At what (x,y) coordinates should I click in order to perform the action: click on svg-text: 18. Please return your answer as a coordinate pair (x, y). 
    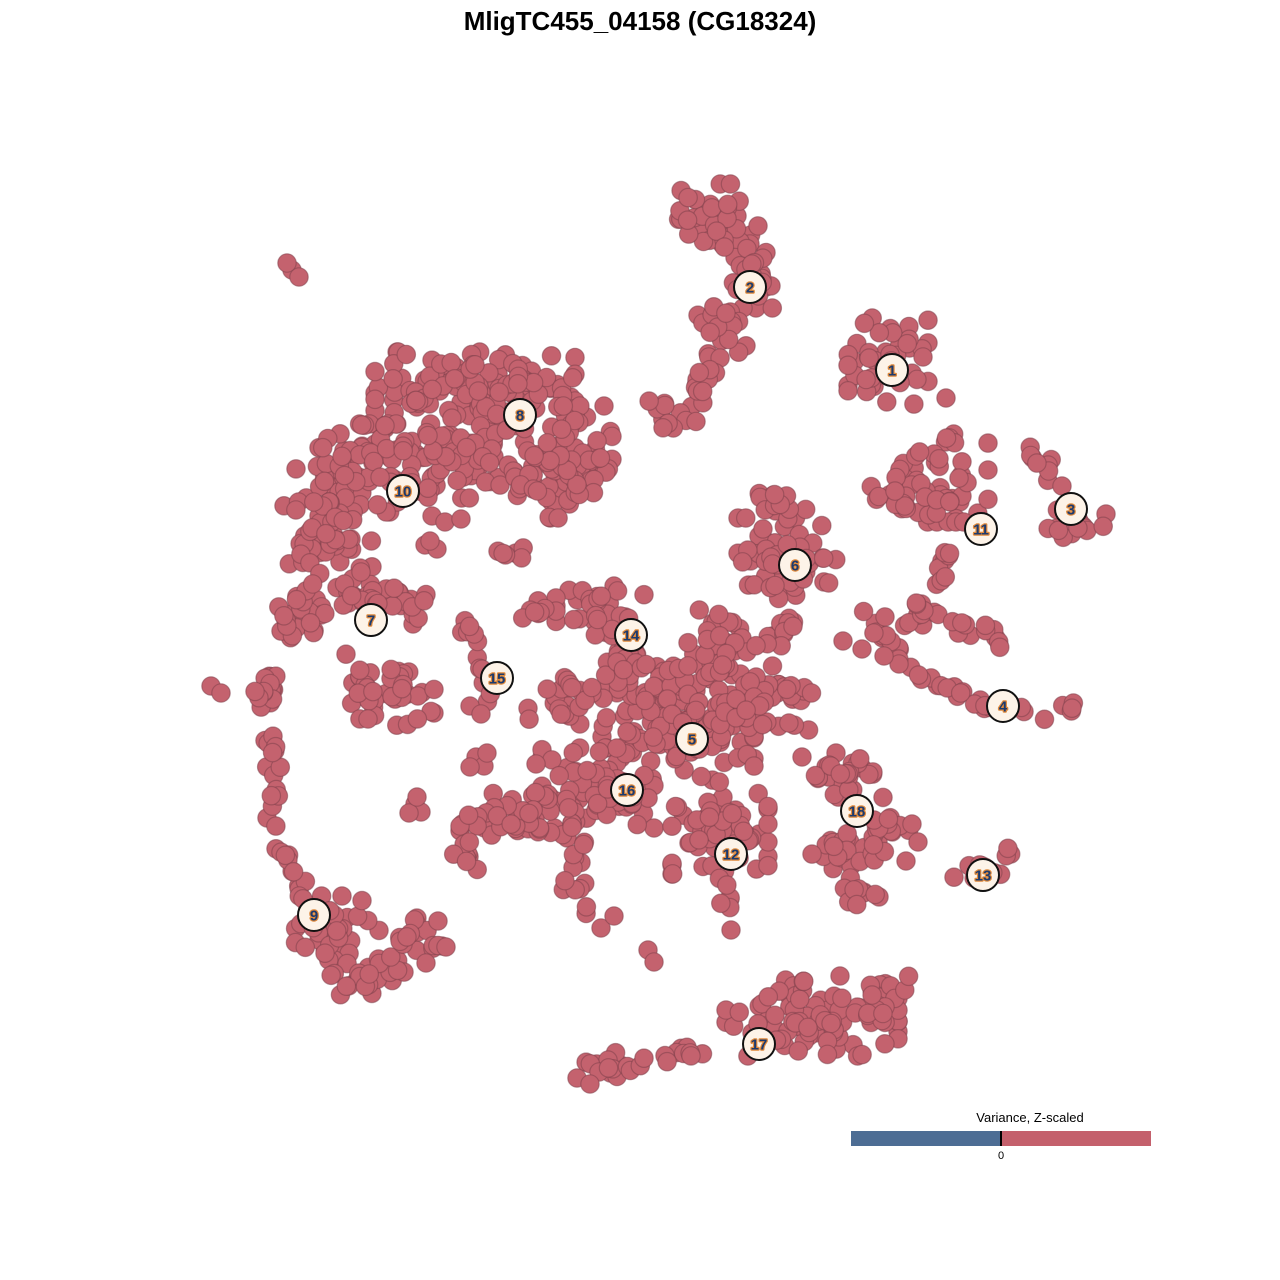
    Looking at the image, I should click on (857, 812).